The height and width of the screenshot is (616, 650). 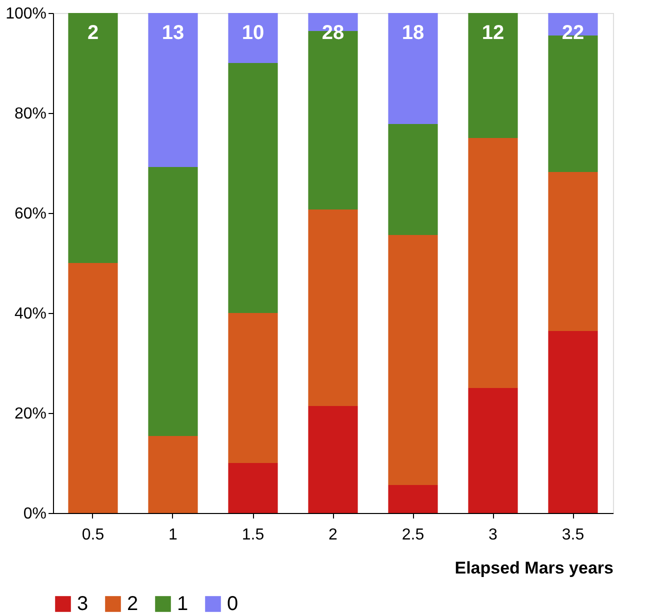 What do you see at coordinates (573, 535) in the screenshot?
I see `x-tick-label: 3.5` at bounding box center [573, 535].